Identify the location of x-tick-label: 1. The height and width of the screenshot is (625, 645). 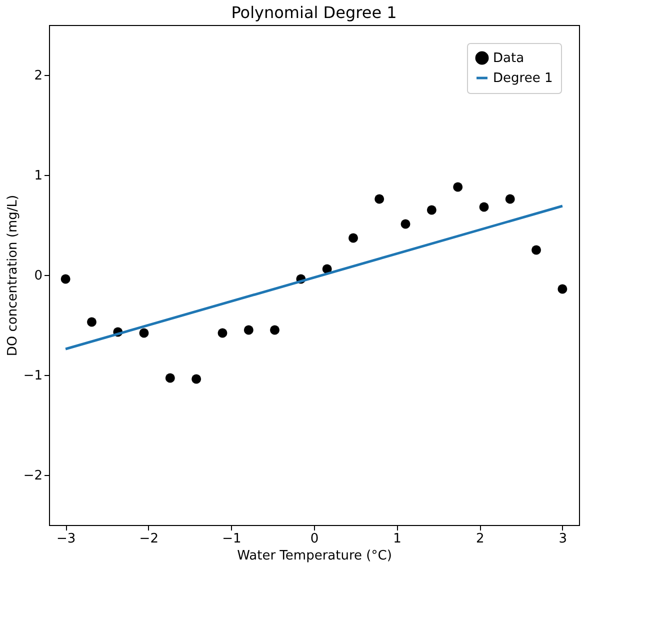
(397, 539).